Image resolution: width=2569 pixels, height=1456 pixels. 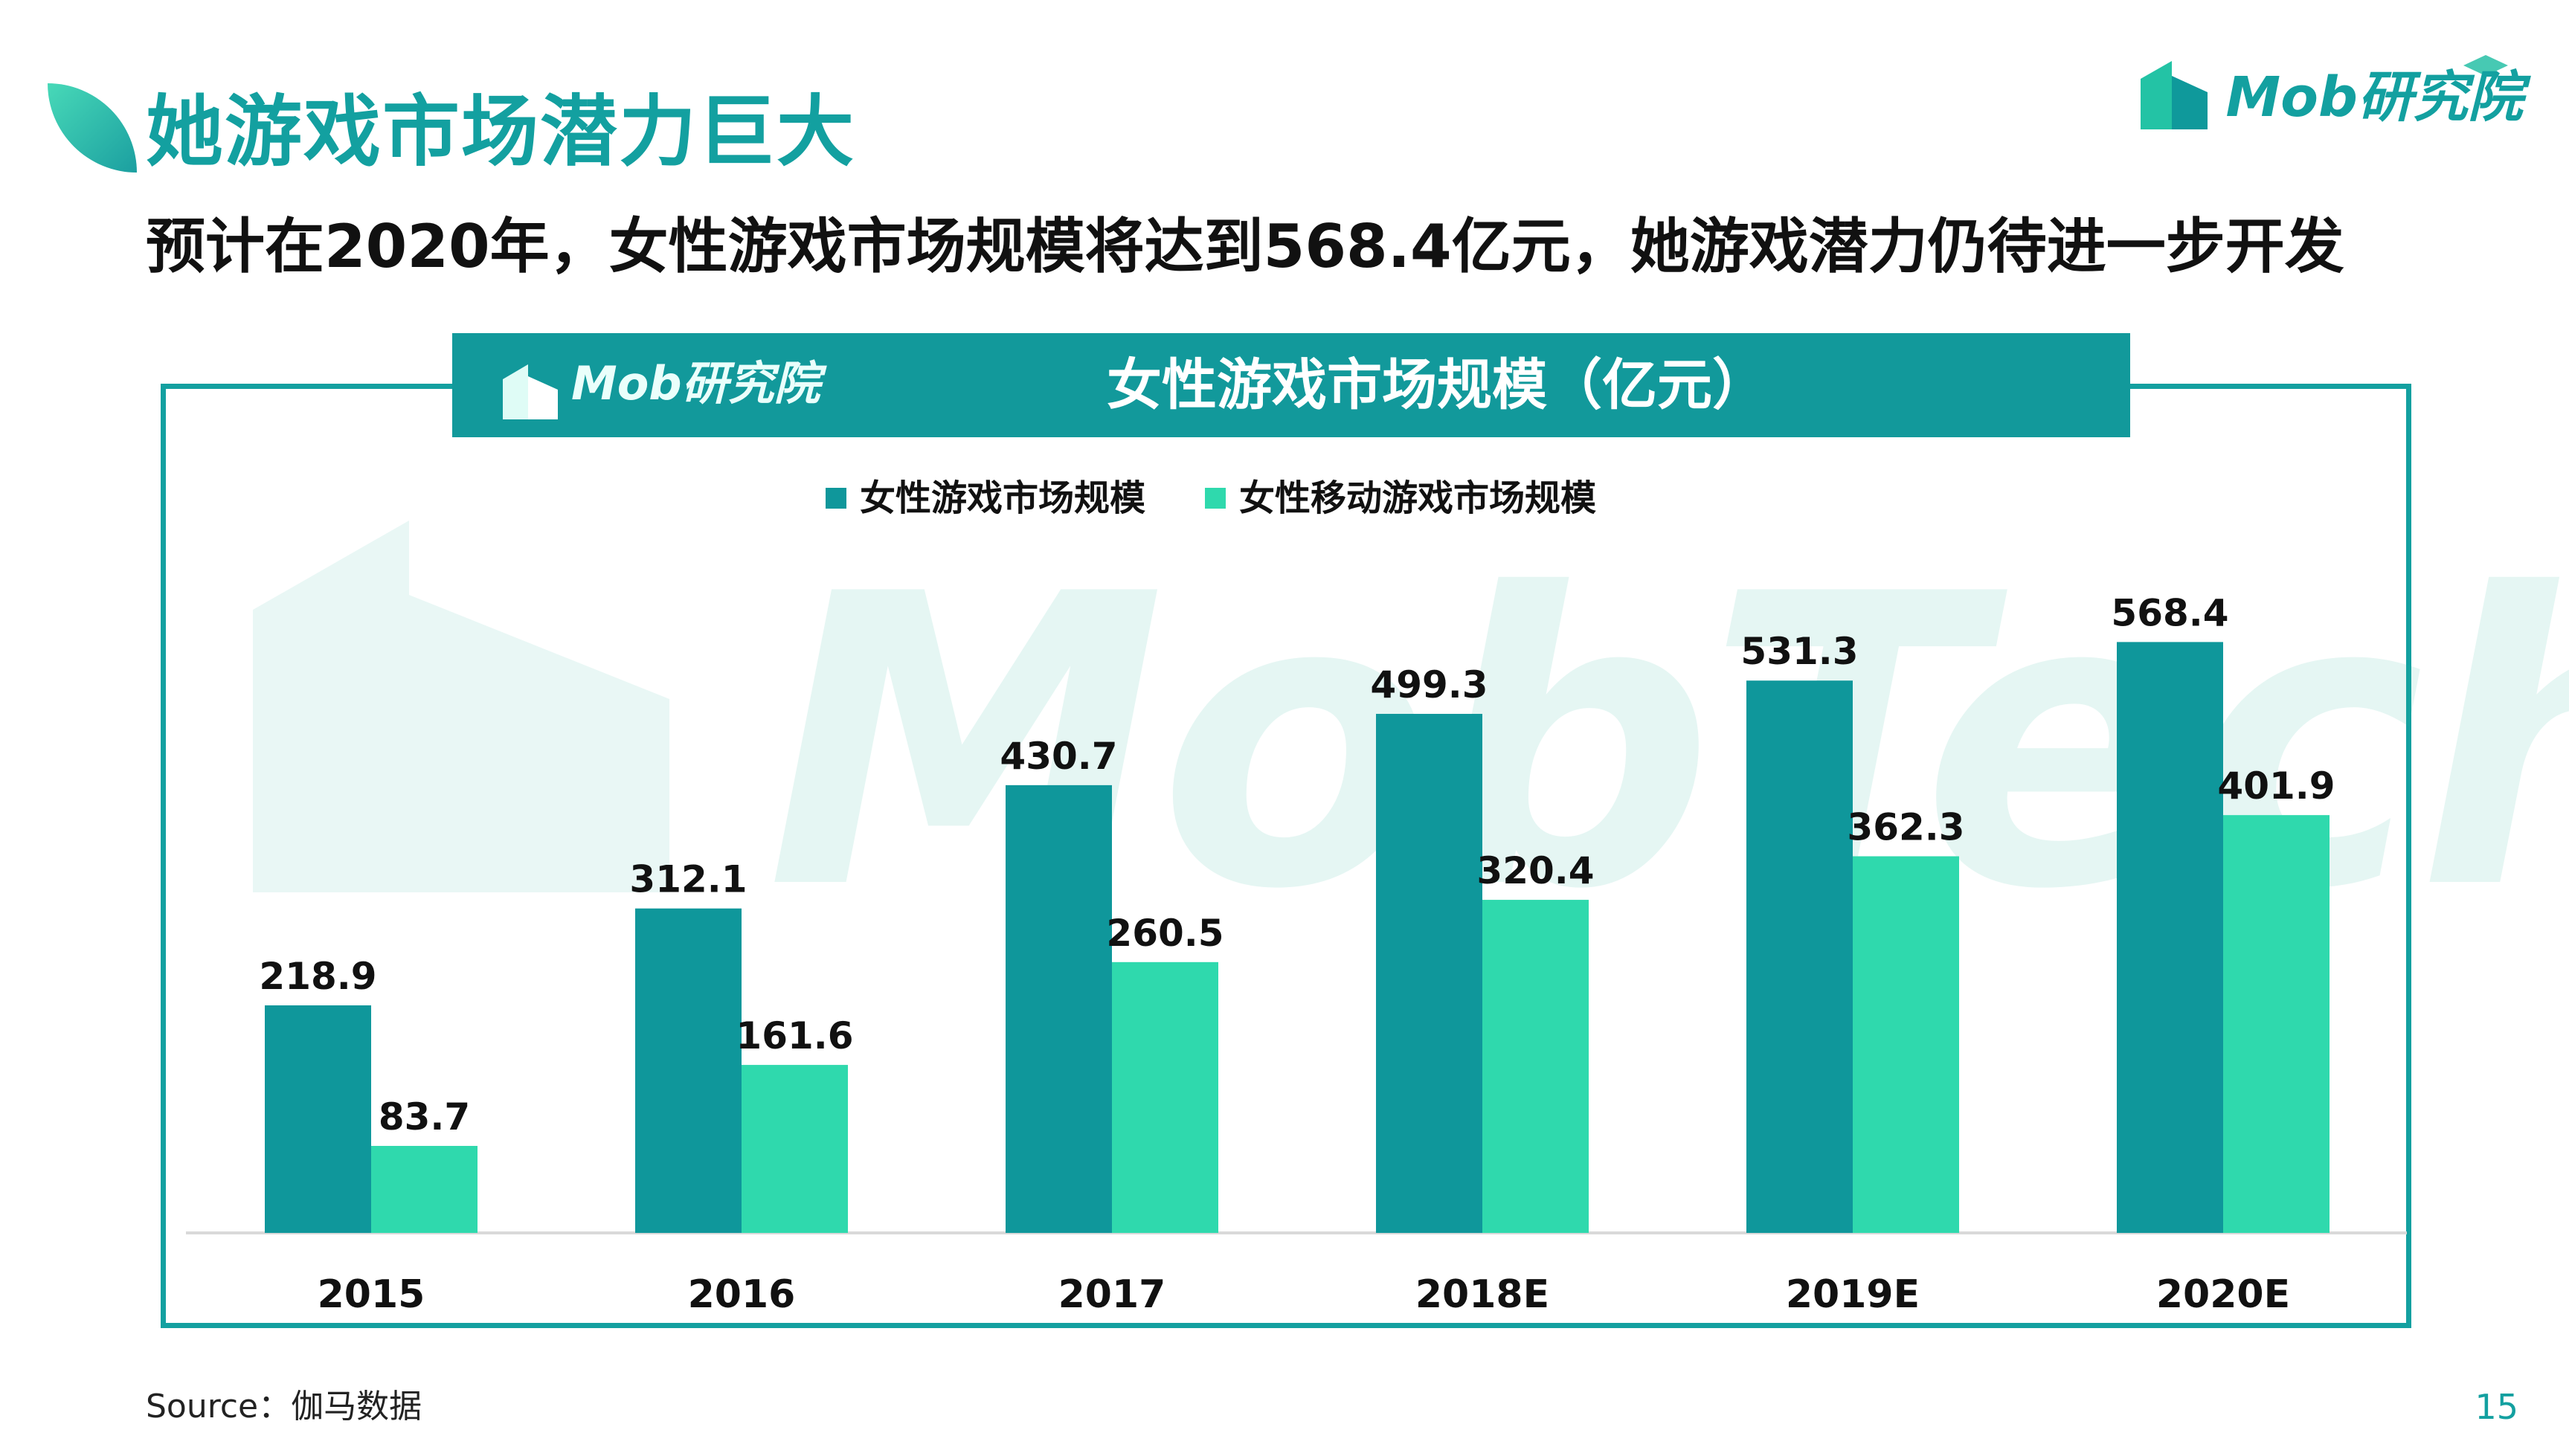 I want to click on data-label-mobile-2020E: 401.9, so click(x=2276, y=786).